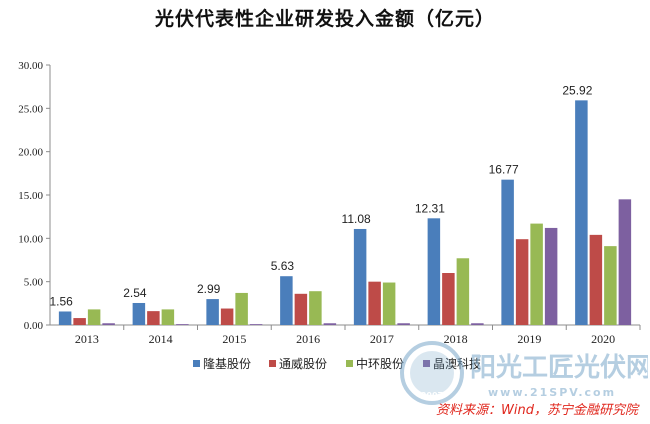 This screenshot has height=424, width=650. Describe the element at coordinates (477, 324) in the screenshot. I see `bar-晶澳科技-2018` at that location.